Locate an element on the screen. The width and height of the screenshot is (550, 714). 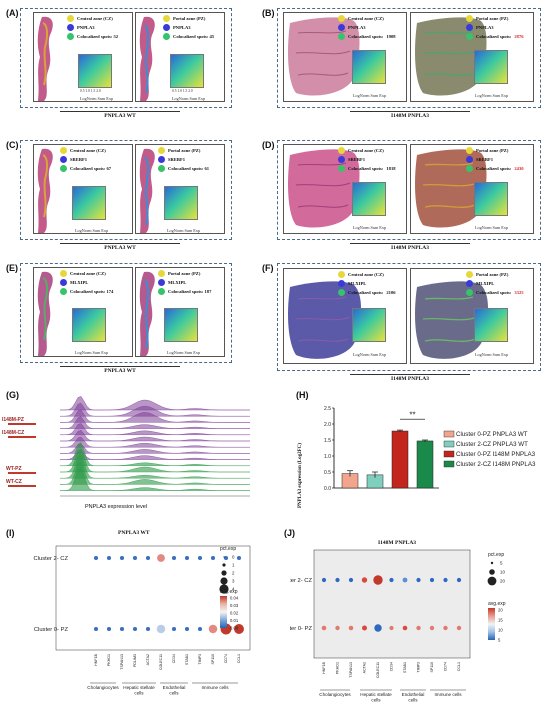
green-dot-icon is located at coordinates (70, 36).